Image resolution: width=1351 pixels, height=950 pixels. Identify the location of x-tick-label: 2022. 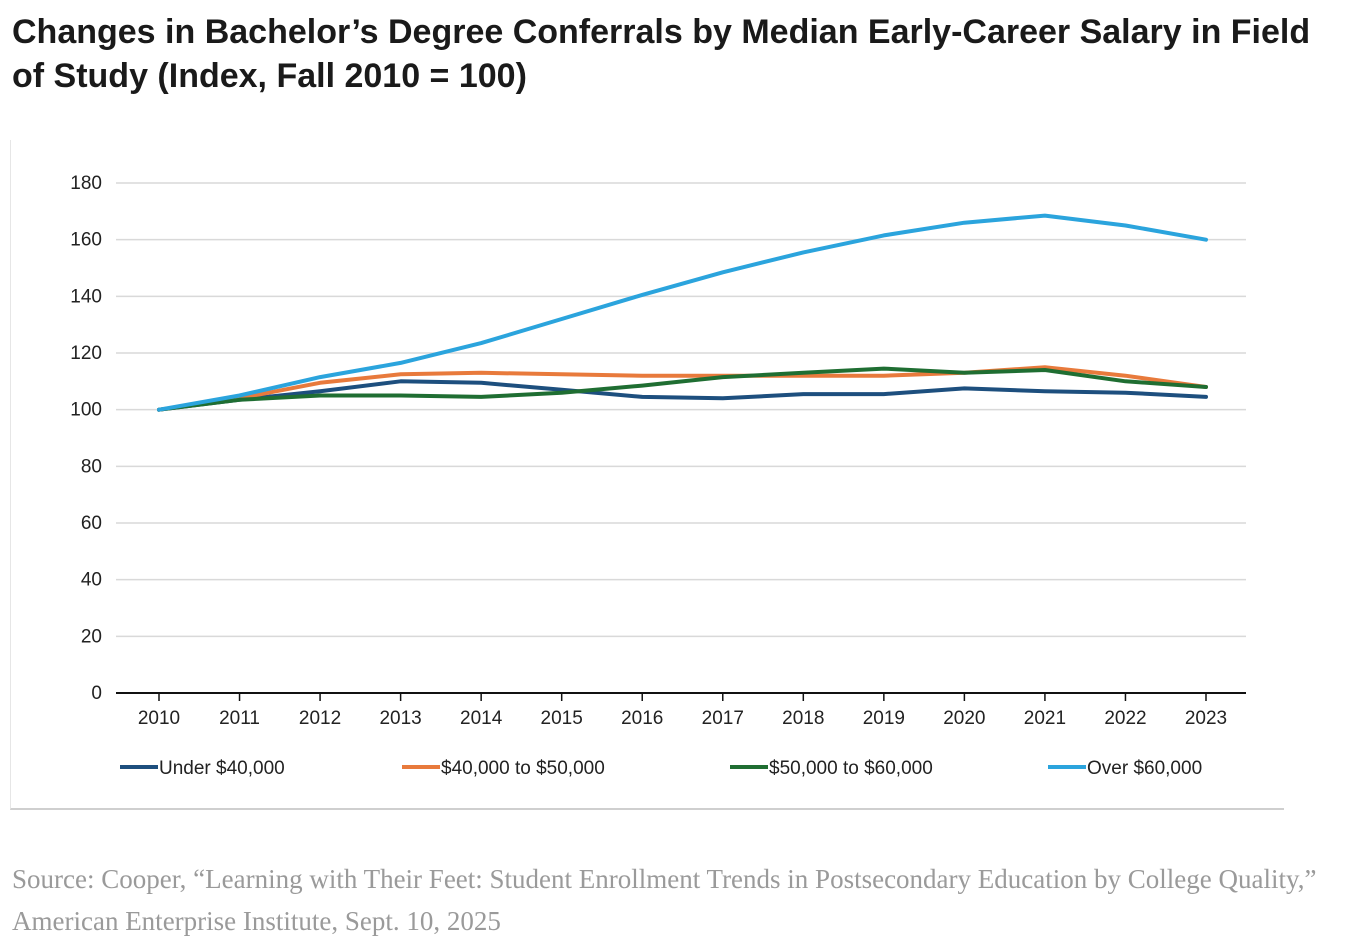
(1125, 718).